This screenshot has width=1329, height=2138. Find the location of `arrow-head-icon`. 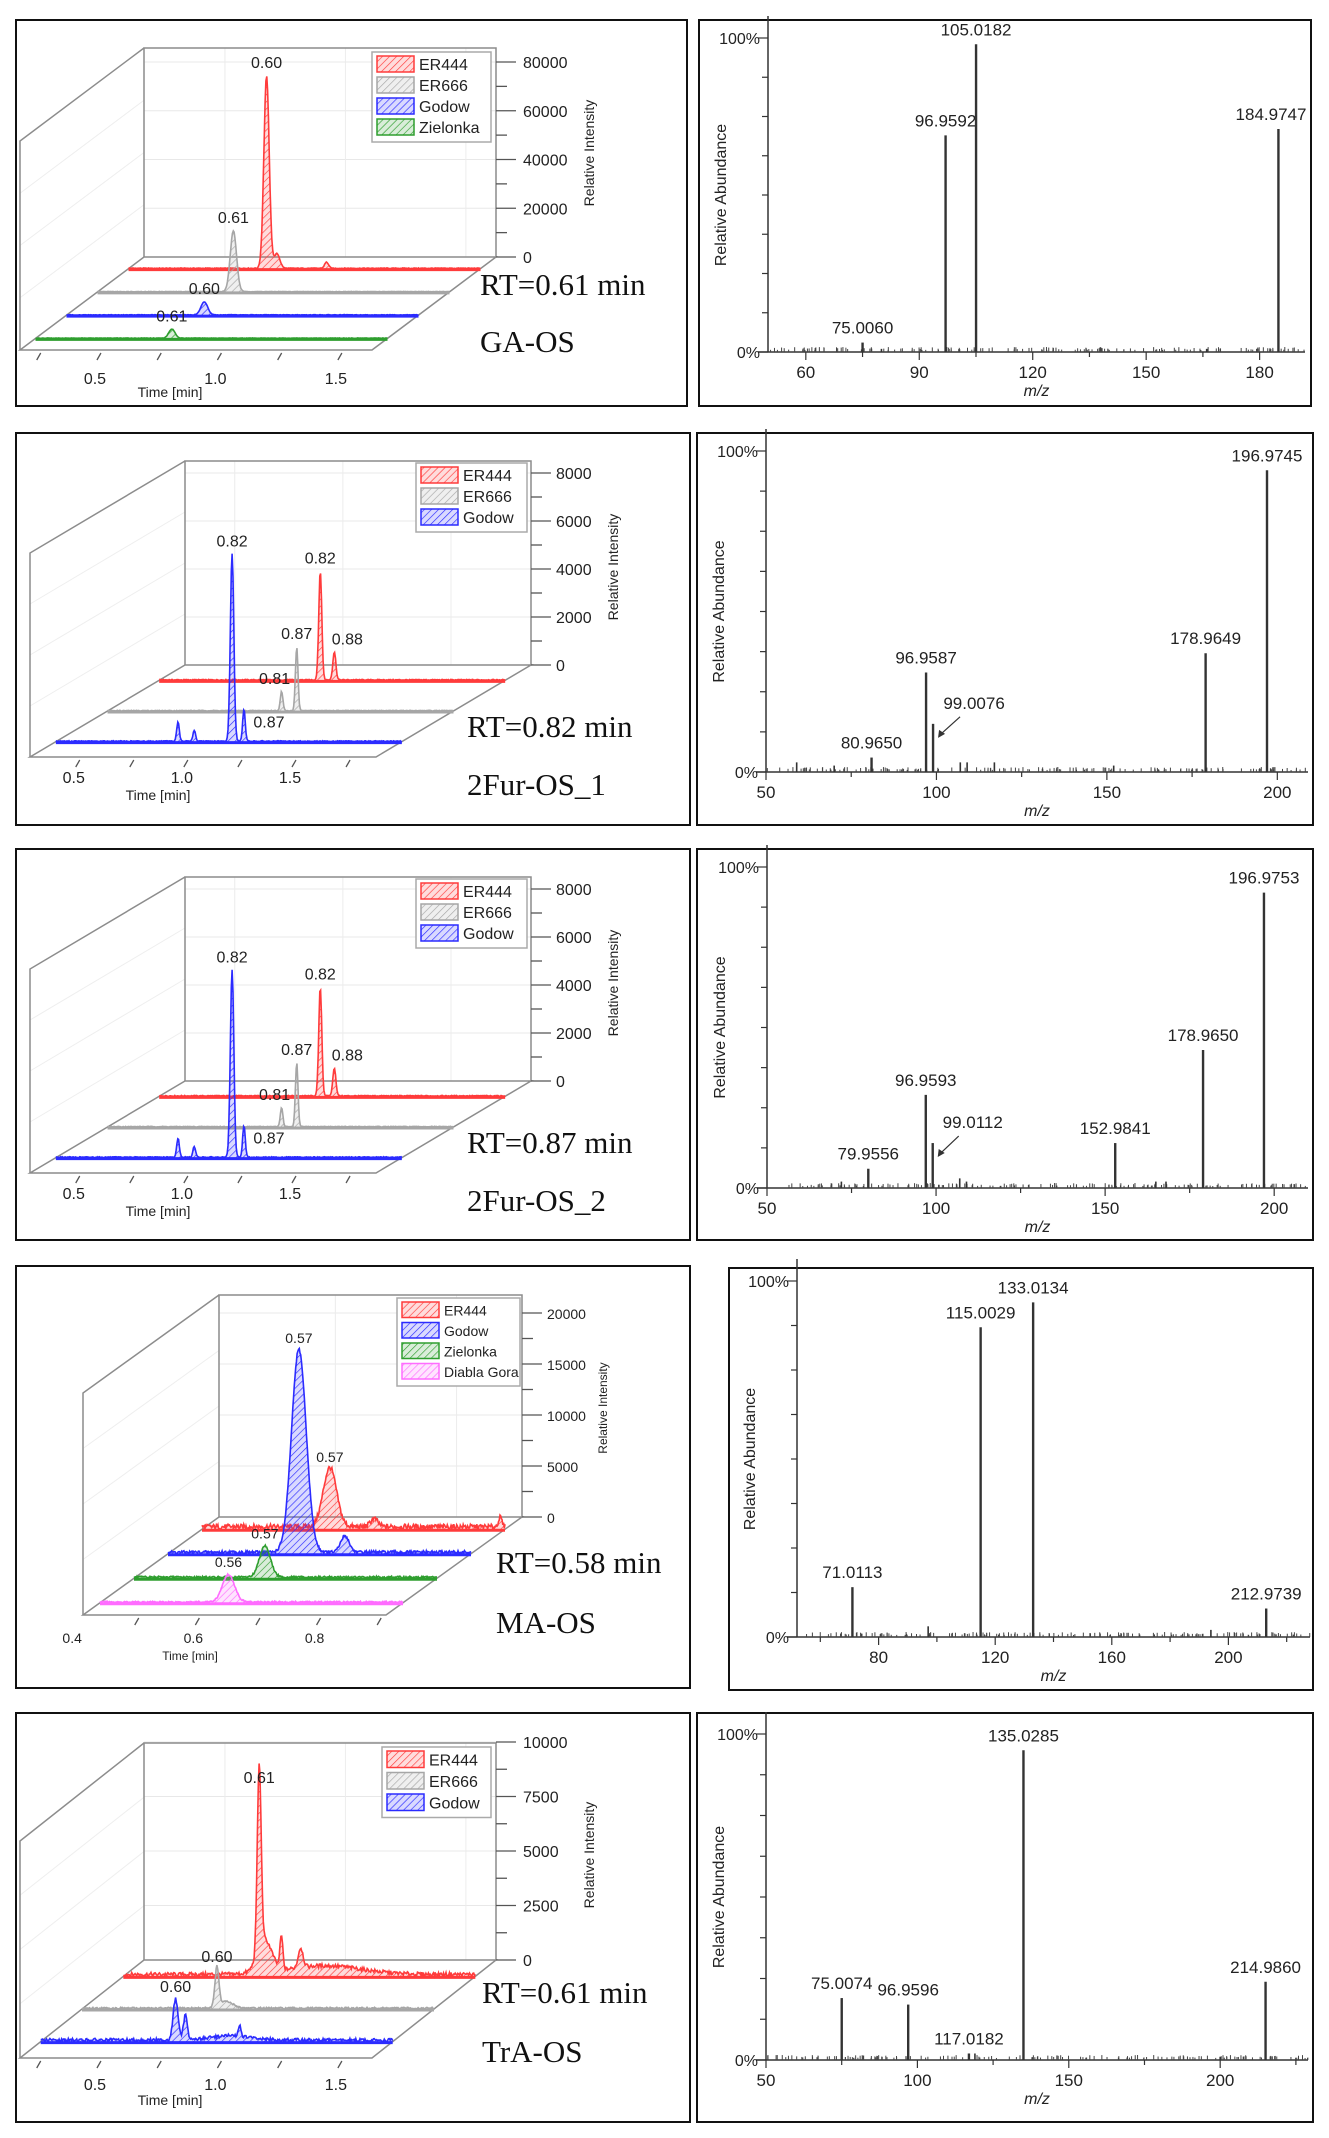

arrow-head-icon is located at coordinates (941, 1153).